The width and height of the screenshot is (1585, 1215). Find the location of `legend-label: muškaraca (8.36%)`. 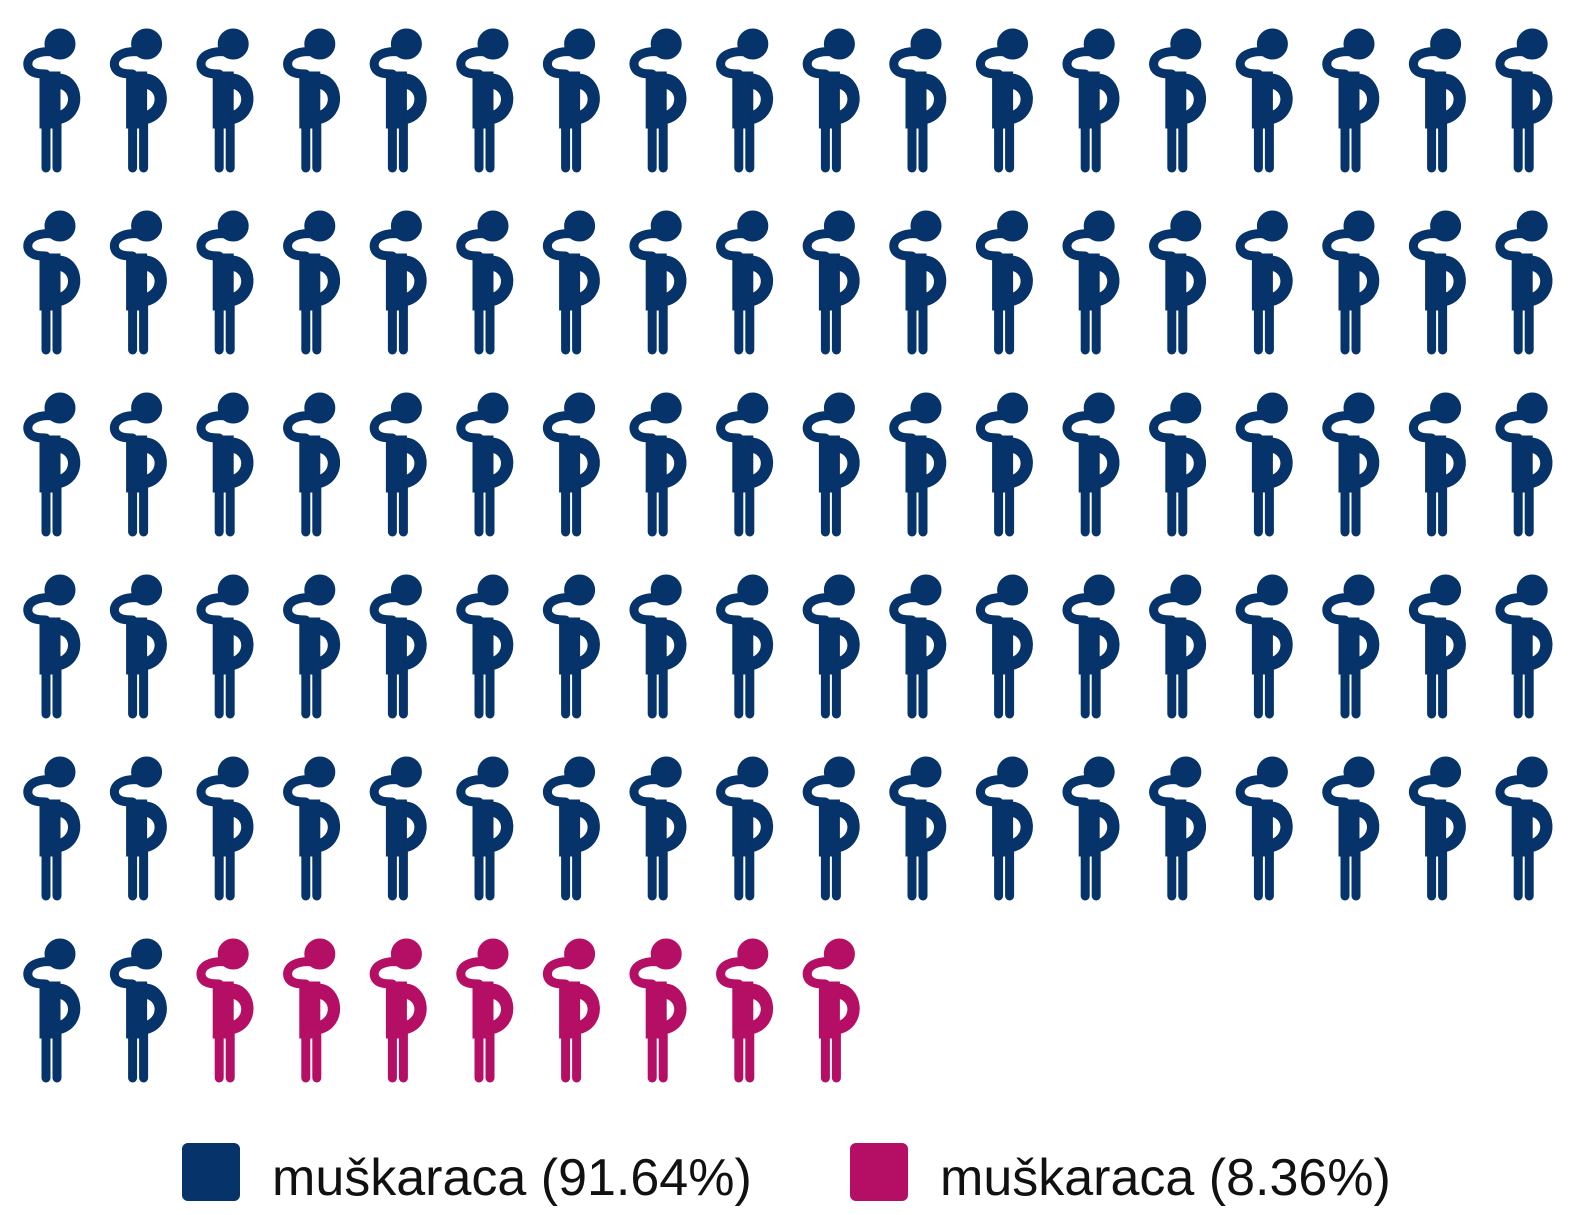

legend-label: muškaraca (8.36%) is located at coordinates (1165, 1178).